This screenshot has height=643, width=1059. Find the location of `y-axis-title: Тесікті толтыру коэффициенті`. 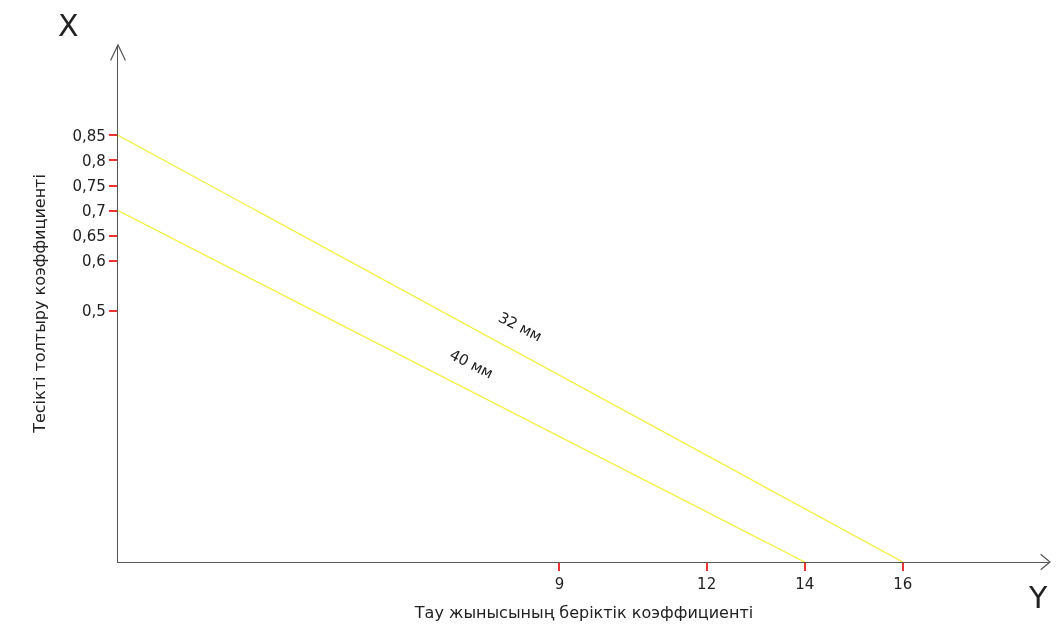

y-axis-title: Тесікті толтыру коэффициенті is located at coordinates (40, 304).